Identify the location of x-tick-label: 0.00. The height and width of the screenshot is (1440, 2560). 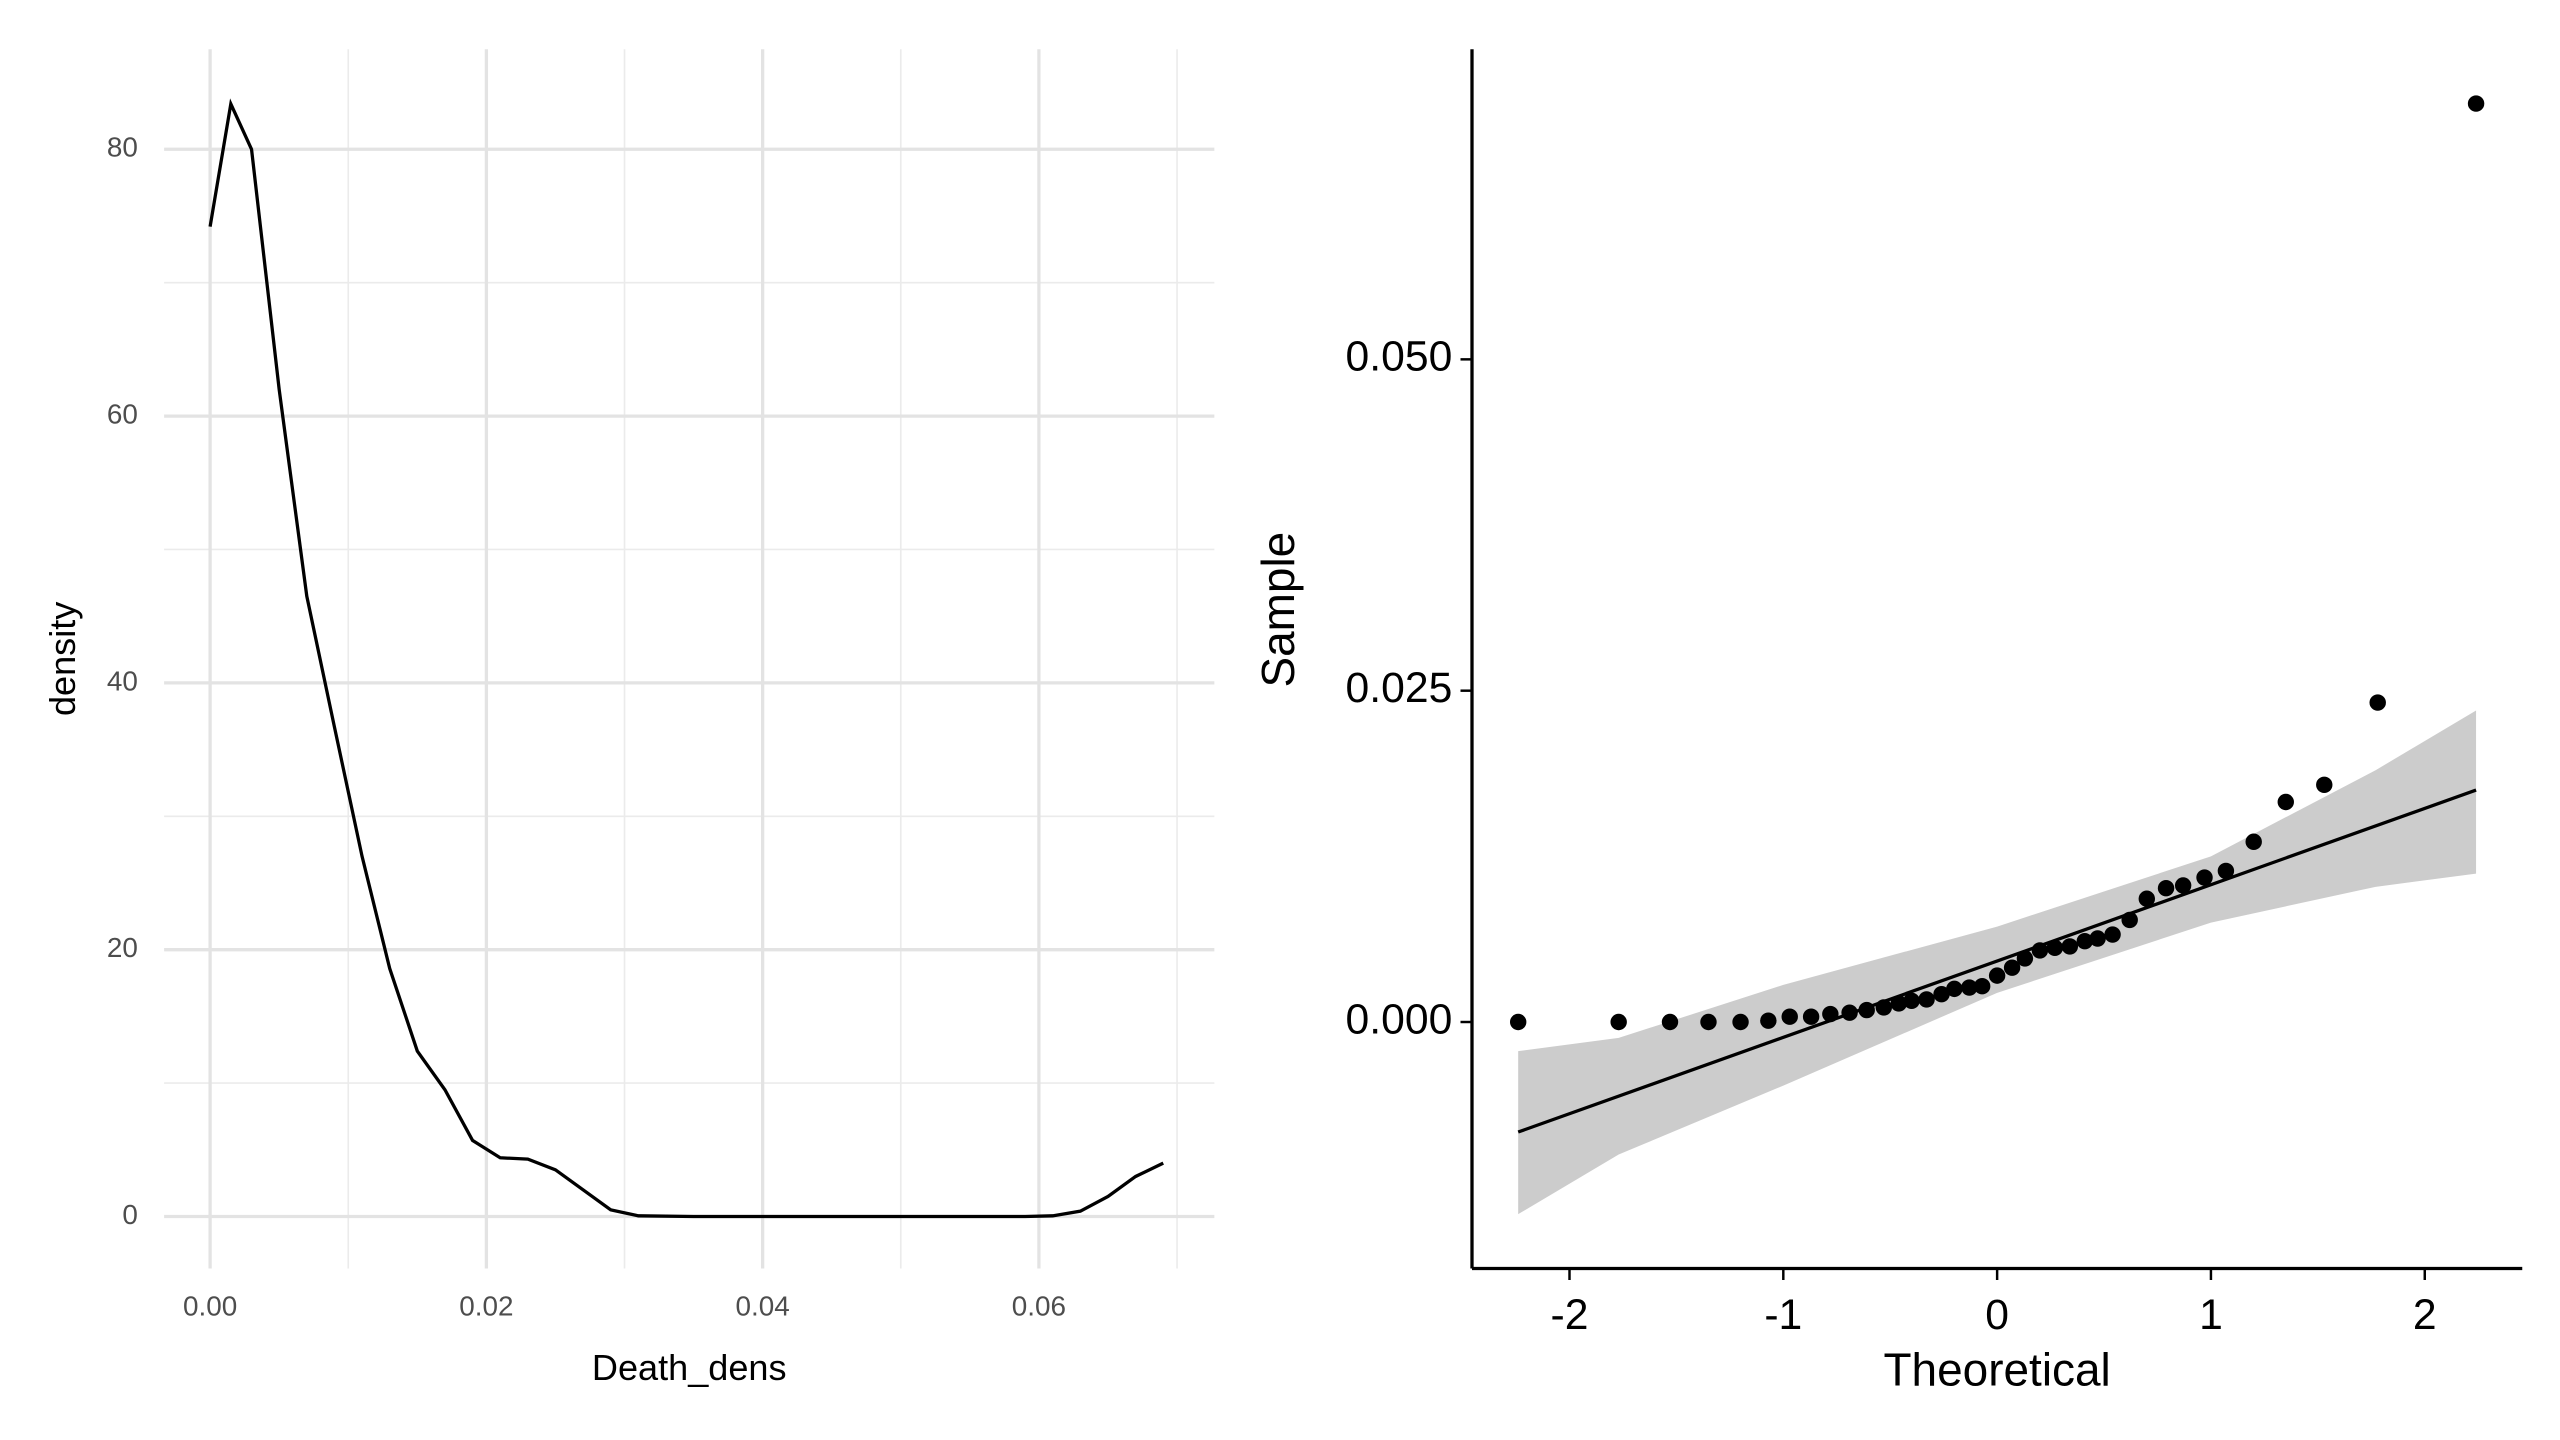
(210, 1305).